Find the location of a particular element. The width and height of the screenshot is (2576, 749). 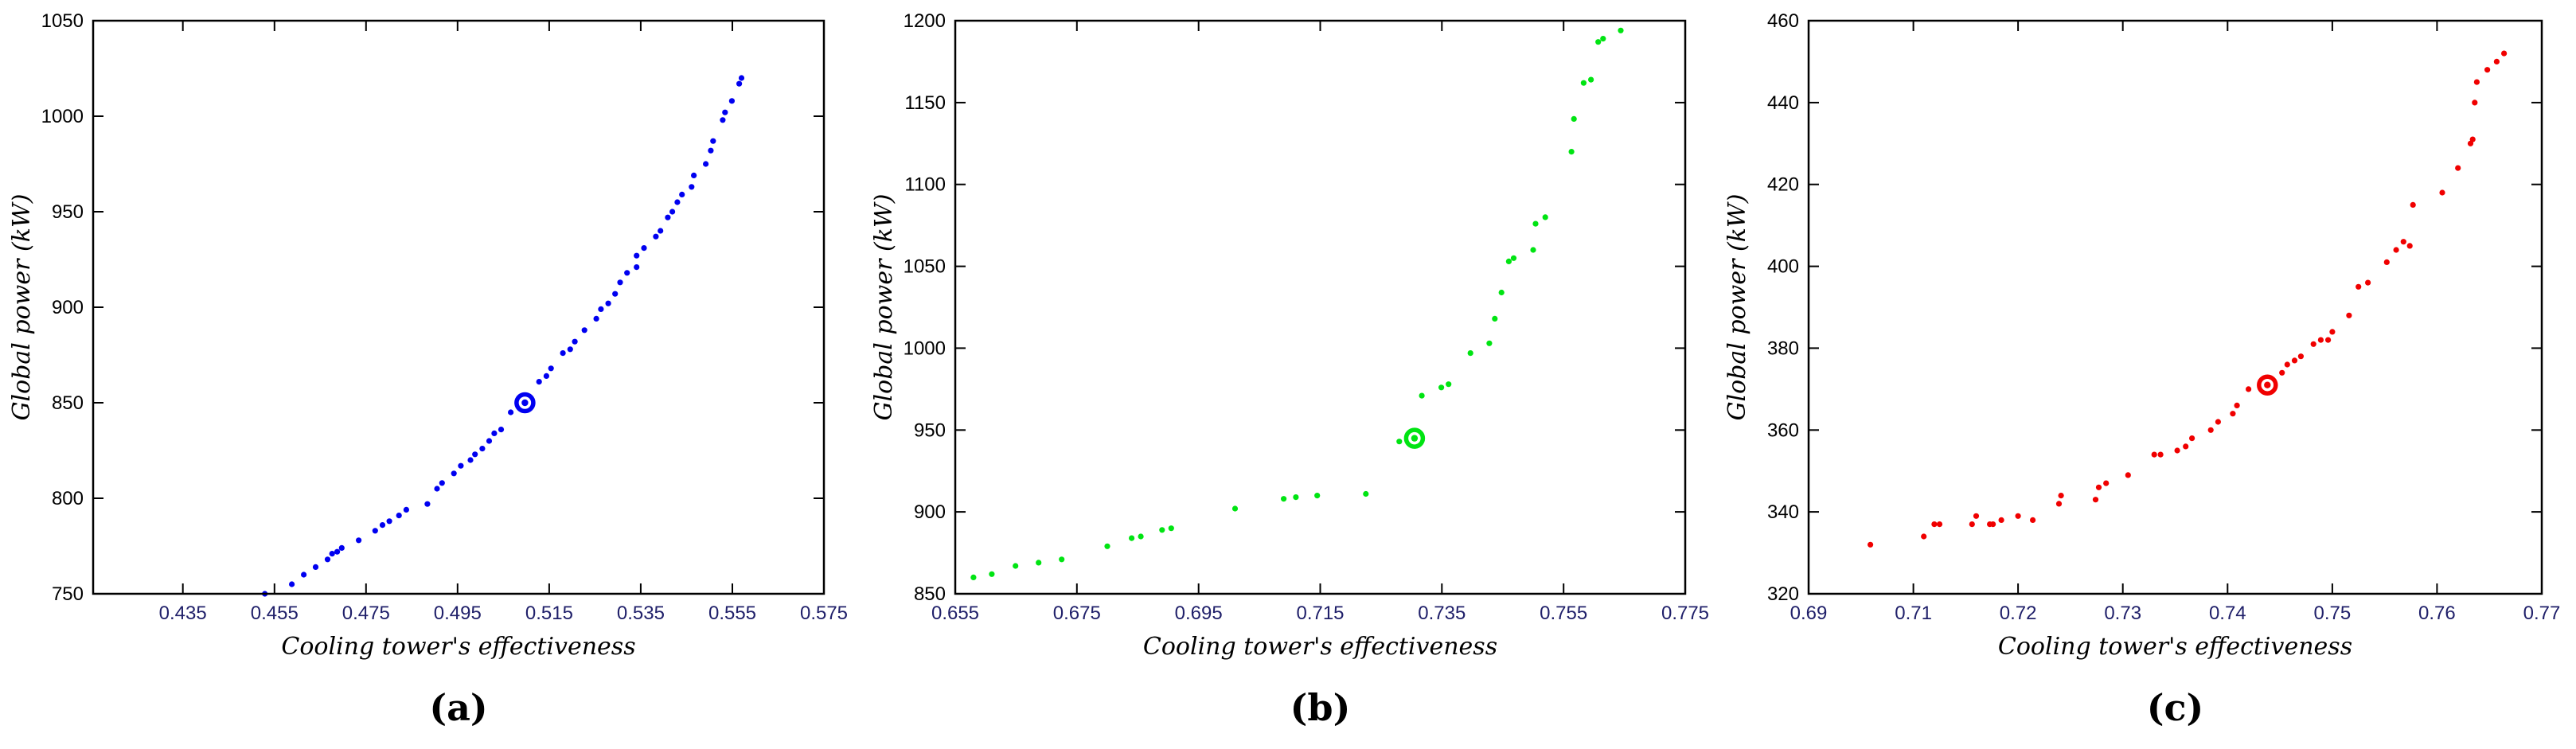

y-tick-label: 1100 is located at coordinates (925, 185).